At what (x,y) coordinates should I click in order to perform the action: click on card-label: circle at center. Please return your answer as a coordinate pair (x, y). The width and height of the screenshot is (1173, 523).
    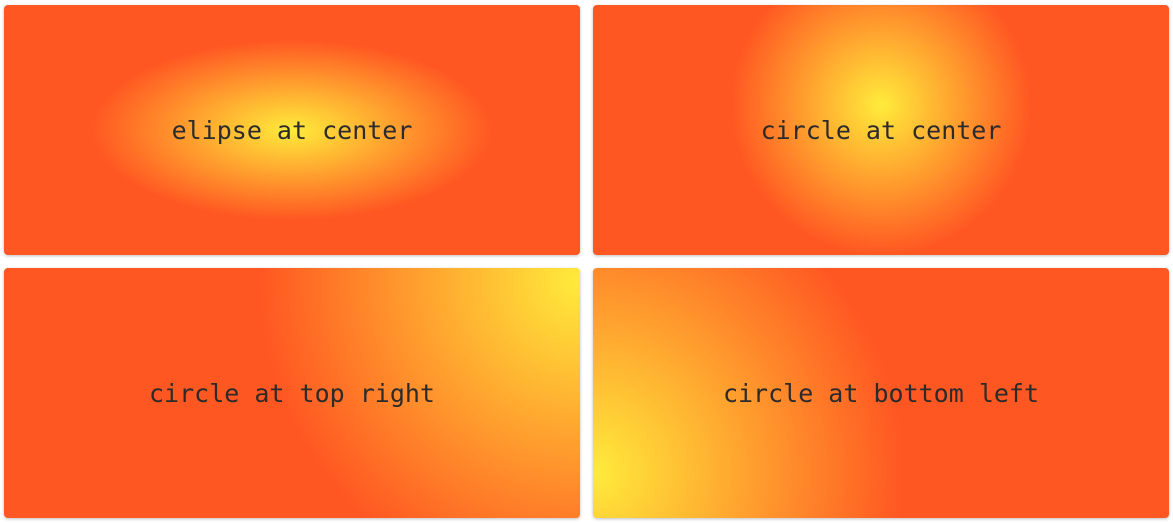
    Looking at the image, I should click on (881, 130).